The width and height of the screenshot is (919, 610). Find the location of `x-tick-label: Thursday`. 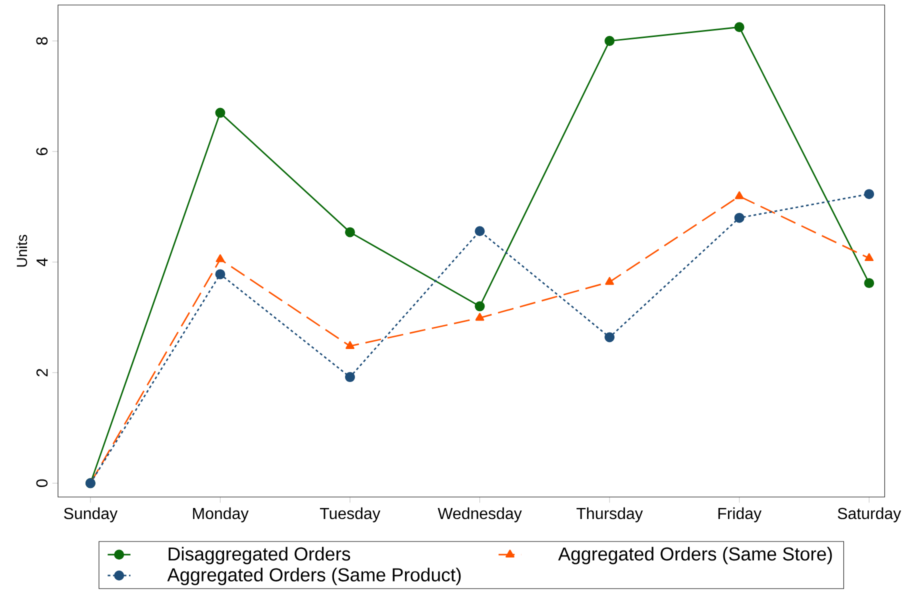

x-tick-label: Thursday is located at coordinates (609, 514).